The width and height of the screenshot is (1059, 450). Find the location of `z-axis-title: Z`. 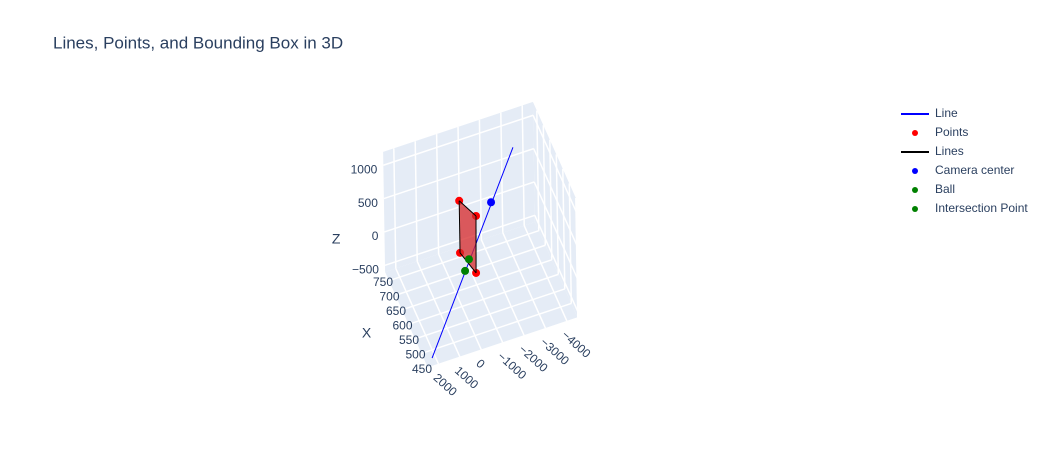

z-axis-title: Z is located at coordinates (336, 239).